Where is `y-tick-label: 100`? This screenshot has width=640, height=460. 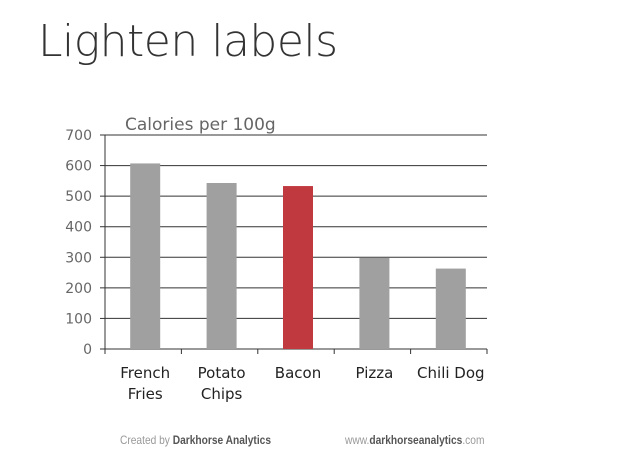 y-tick-label: 100 is located at coordinates (78, 319).